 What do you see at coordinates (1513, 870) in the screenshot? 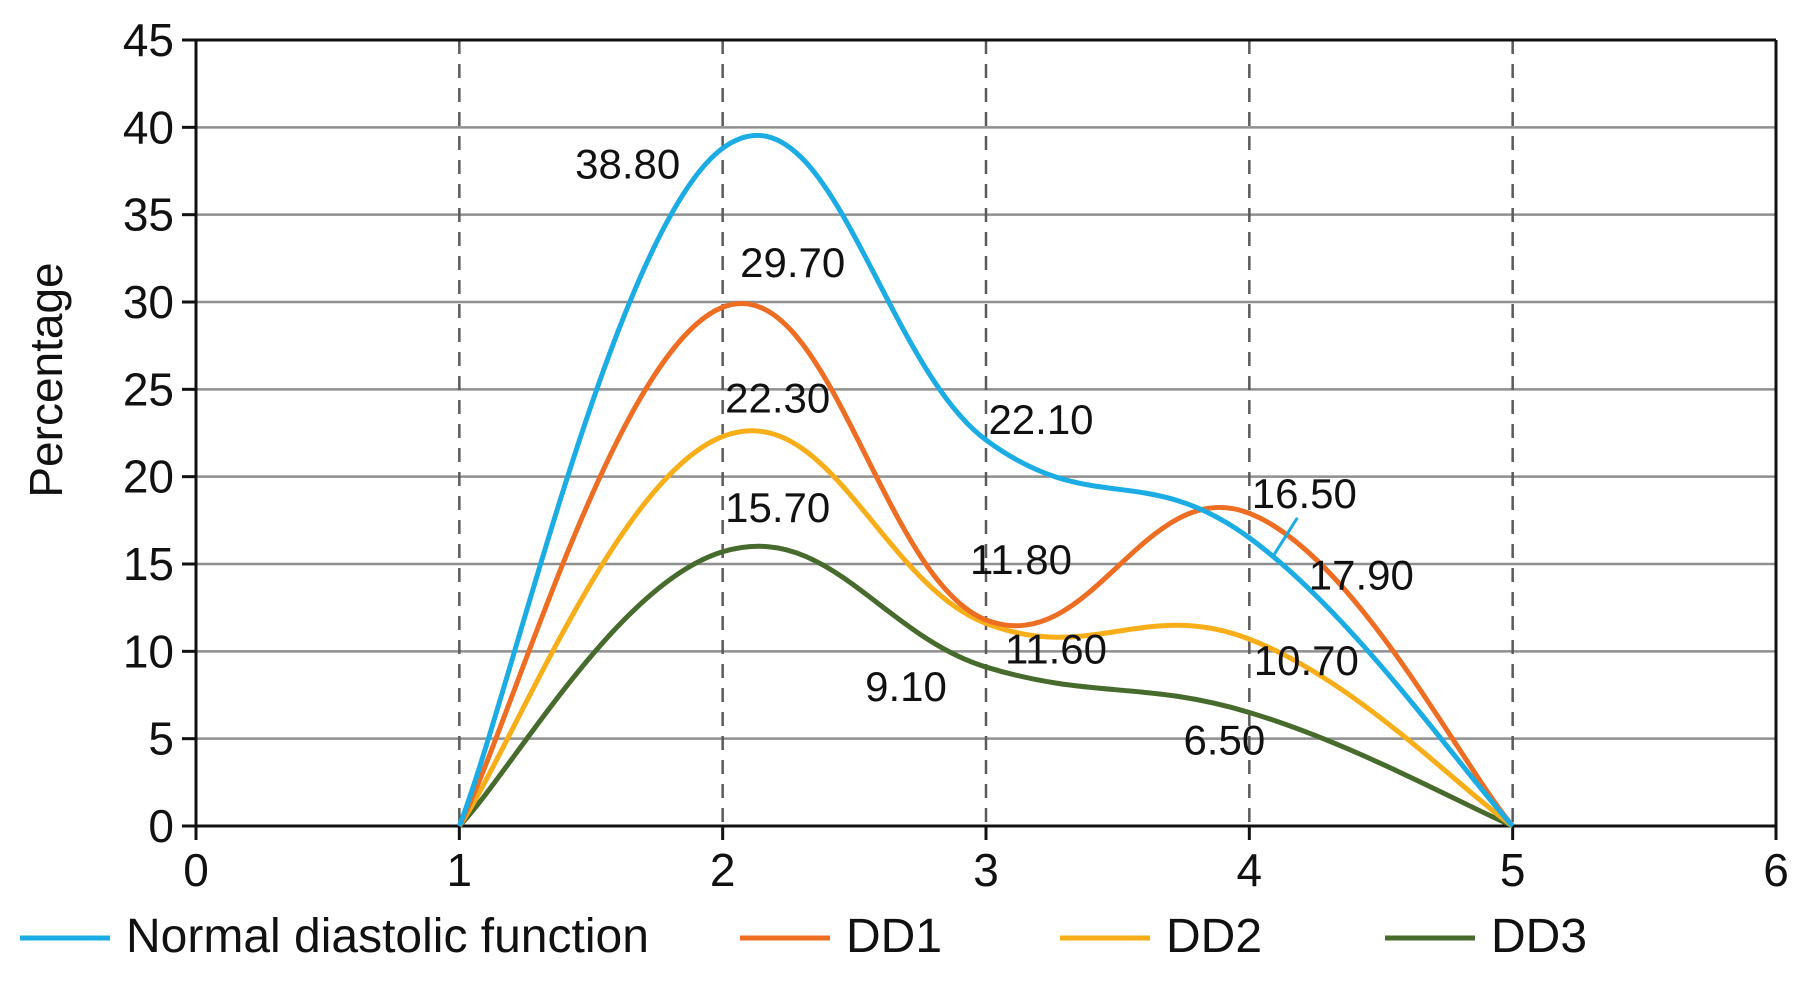
I see `x-tick-label-5: 5` at bounding box center [1513, 870].